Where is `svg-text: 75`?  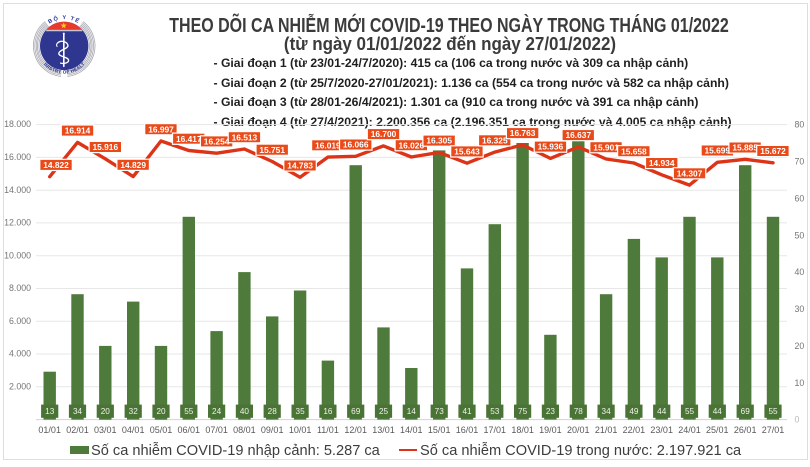 svg-text: 75 is located at coordinates (523, 411).